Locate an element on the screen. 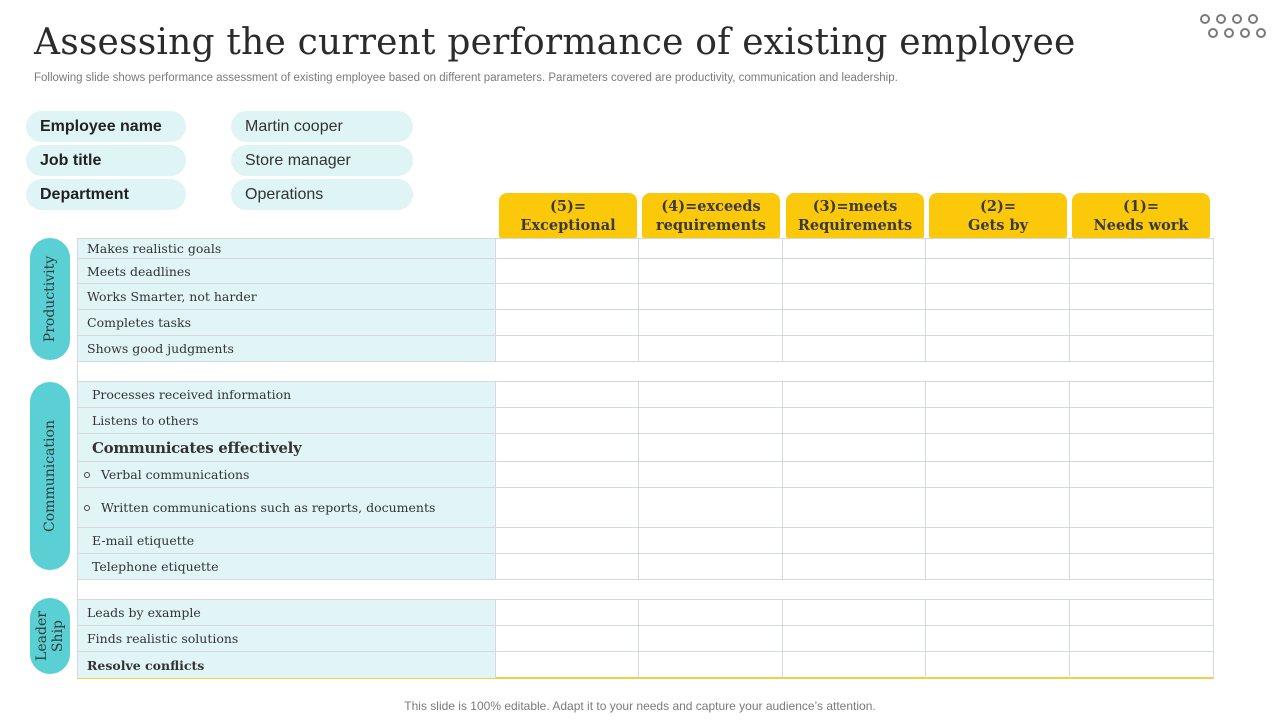  criterion-label: Shows good judgments is located at coordinates (287, 348).